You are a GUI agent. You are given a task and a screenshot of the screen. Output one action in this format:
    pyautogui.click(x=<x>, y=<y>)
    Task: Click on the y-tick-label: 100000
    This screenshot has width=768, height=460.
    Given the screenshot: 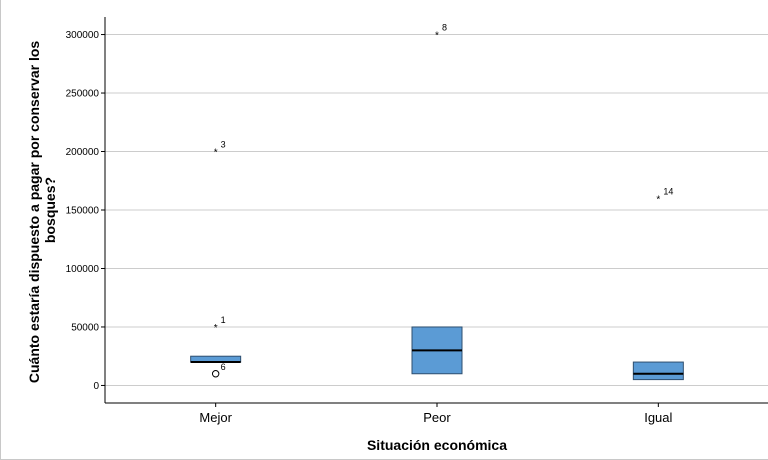 What is the action you would take?
    pyautogui.click(x=83, y=269)
    